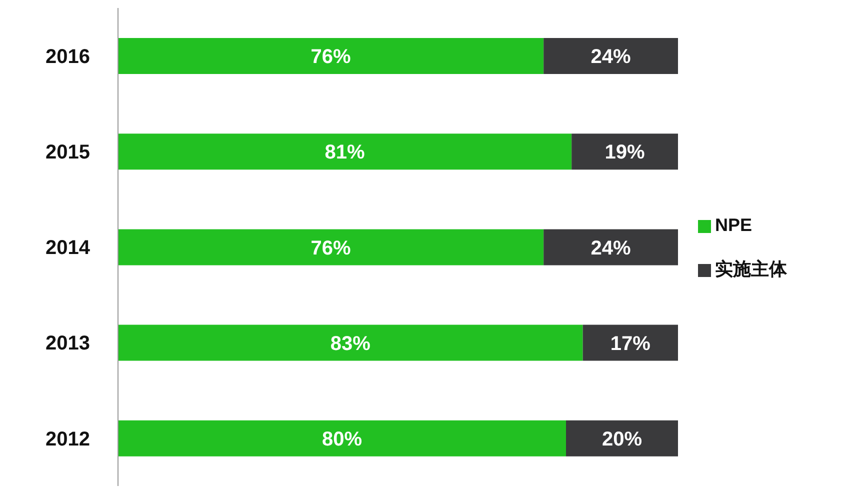  I want to click on y-tick-label: 2014, so click(68, 248).